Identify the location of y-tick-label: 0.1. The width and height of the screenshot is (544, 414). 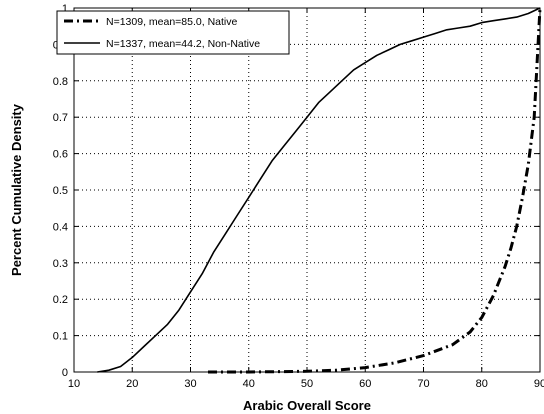
(60, 337).